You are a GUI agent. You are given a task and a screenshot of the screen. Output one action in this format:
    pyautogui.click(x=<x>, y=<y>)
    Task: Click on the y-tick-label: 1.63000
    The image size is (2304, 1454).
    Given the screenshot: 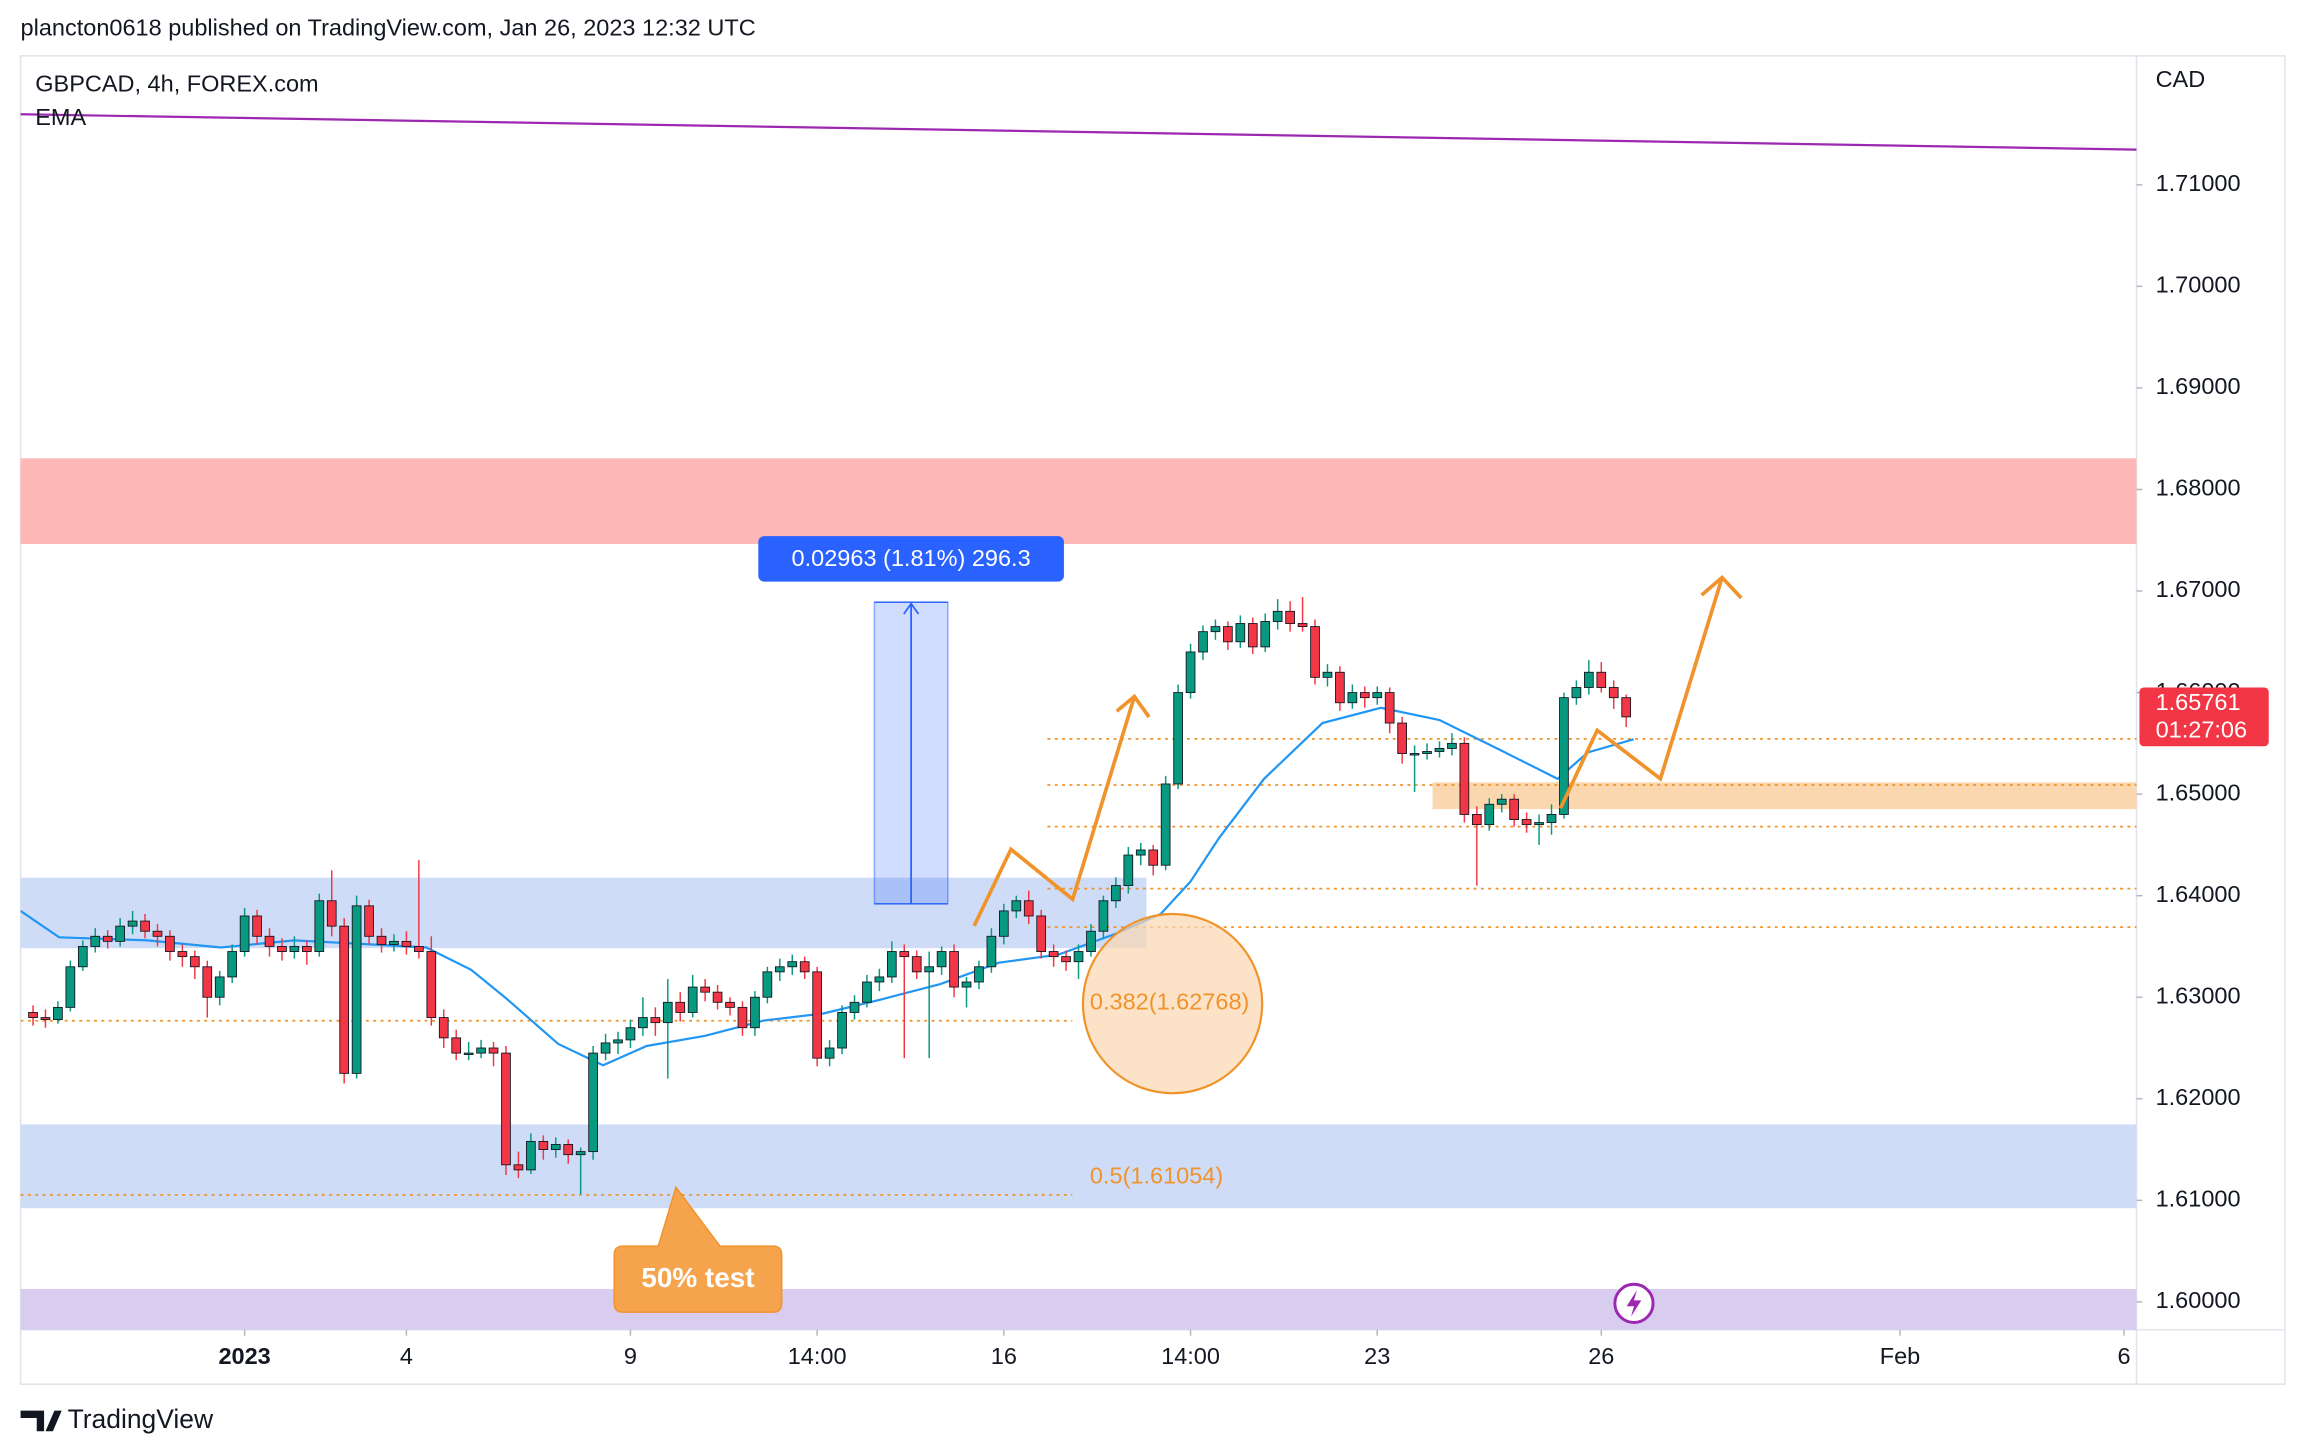 What is the action you would take?
    pyautogui.click(x=2198, y=995)
    